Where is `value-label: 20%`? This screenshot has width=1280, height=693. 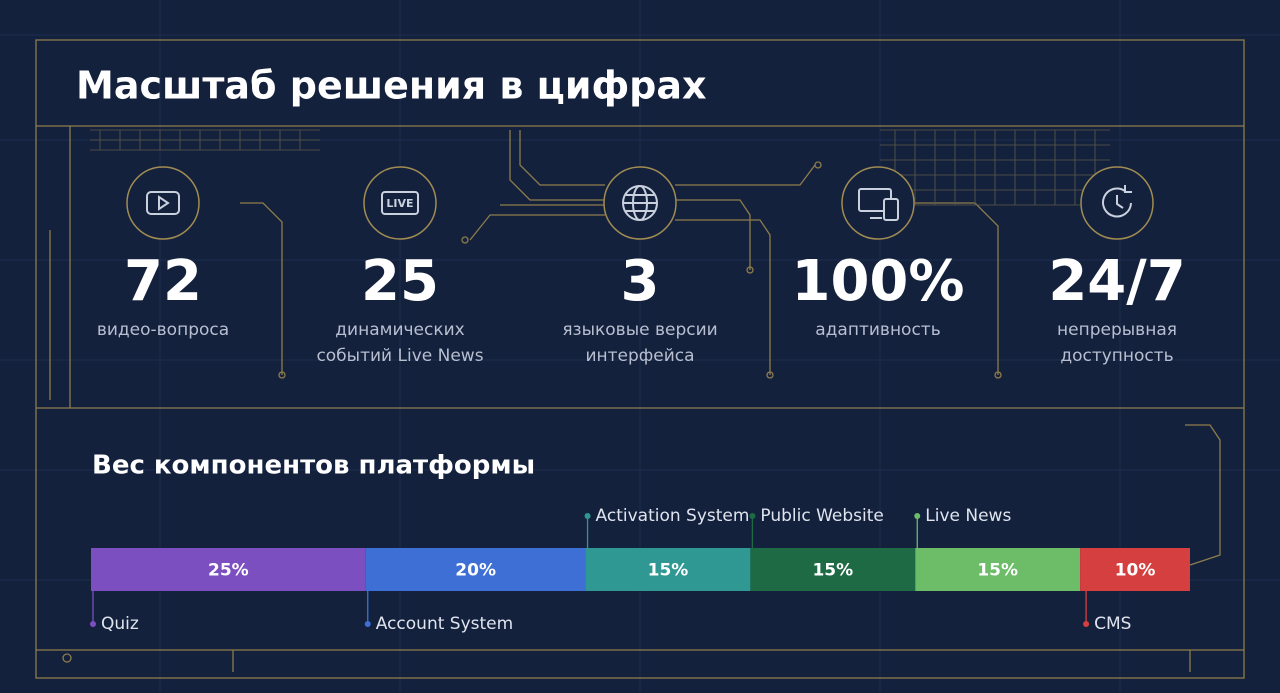 value-label: 20% is located at coordinates (475, 571).